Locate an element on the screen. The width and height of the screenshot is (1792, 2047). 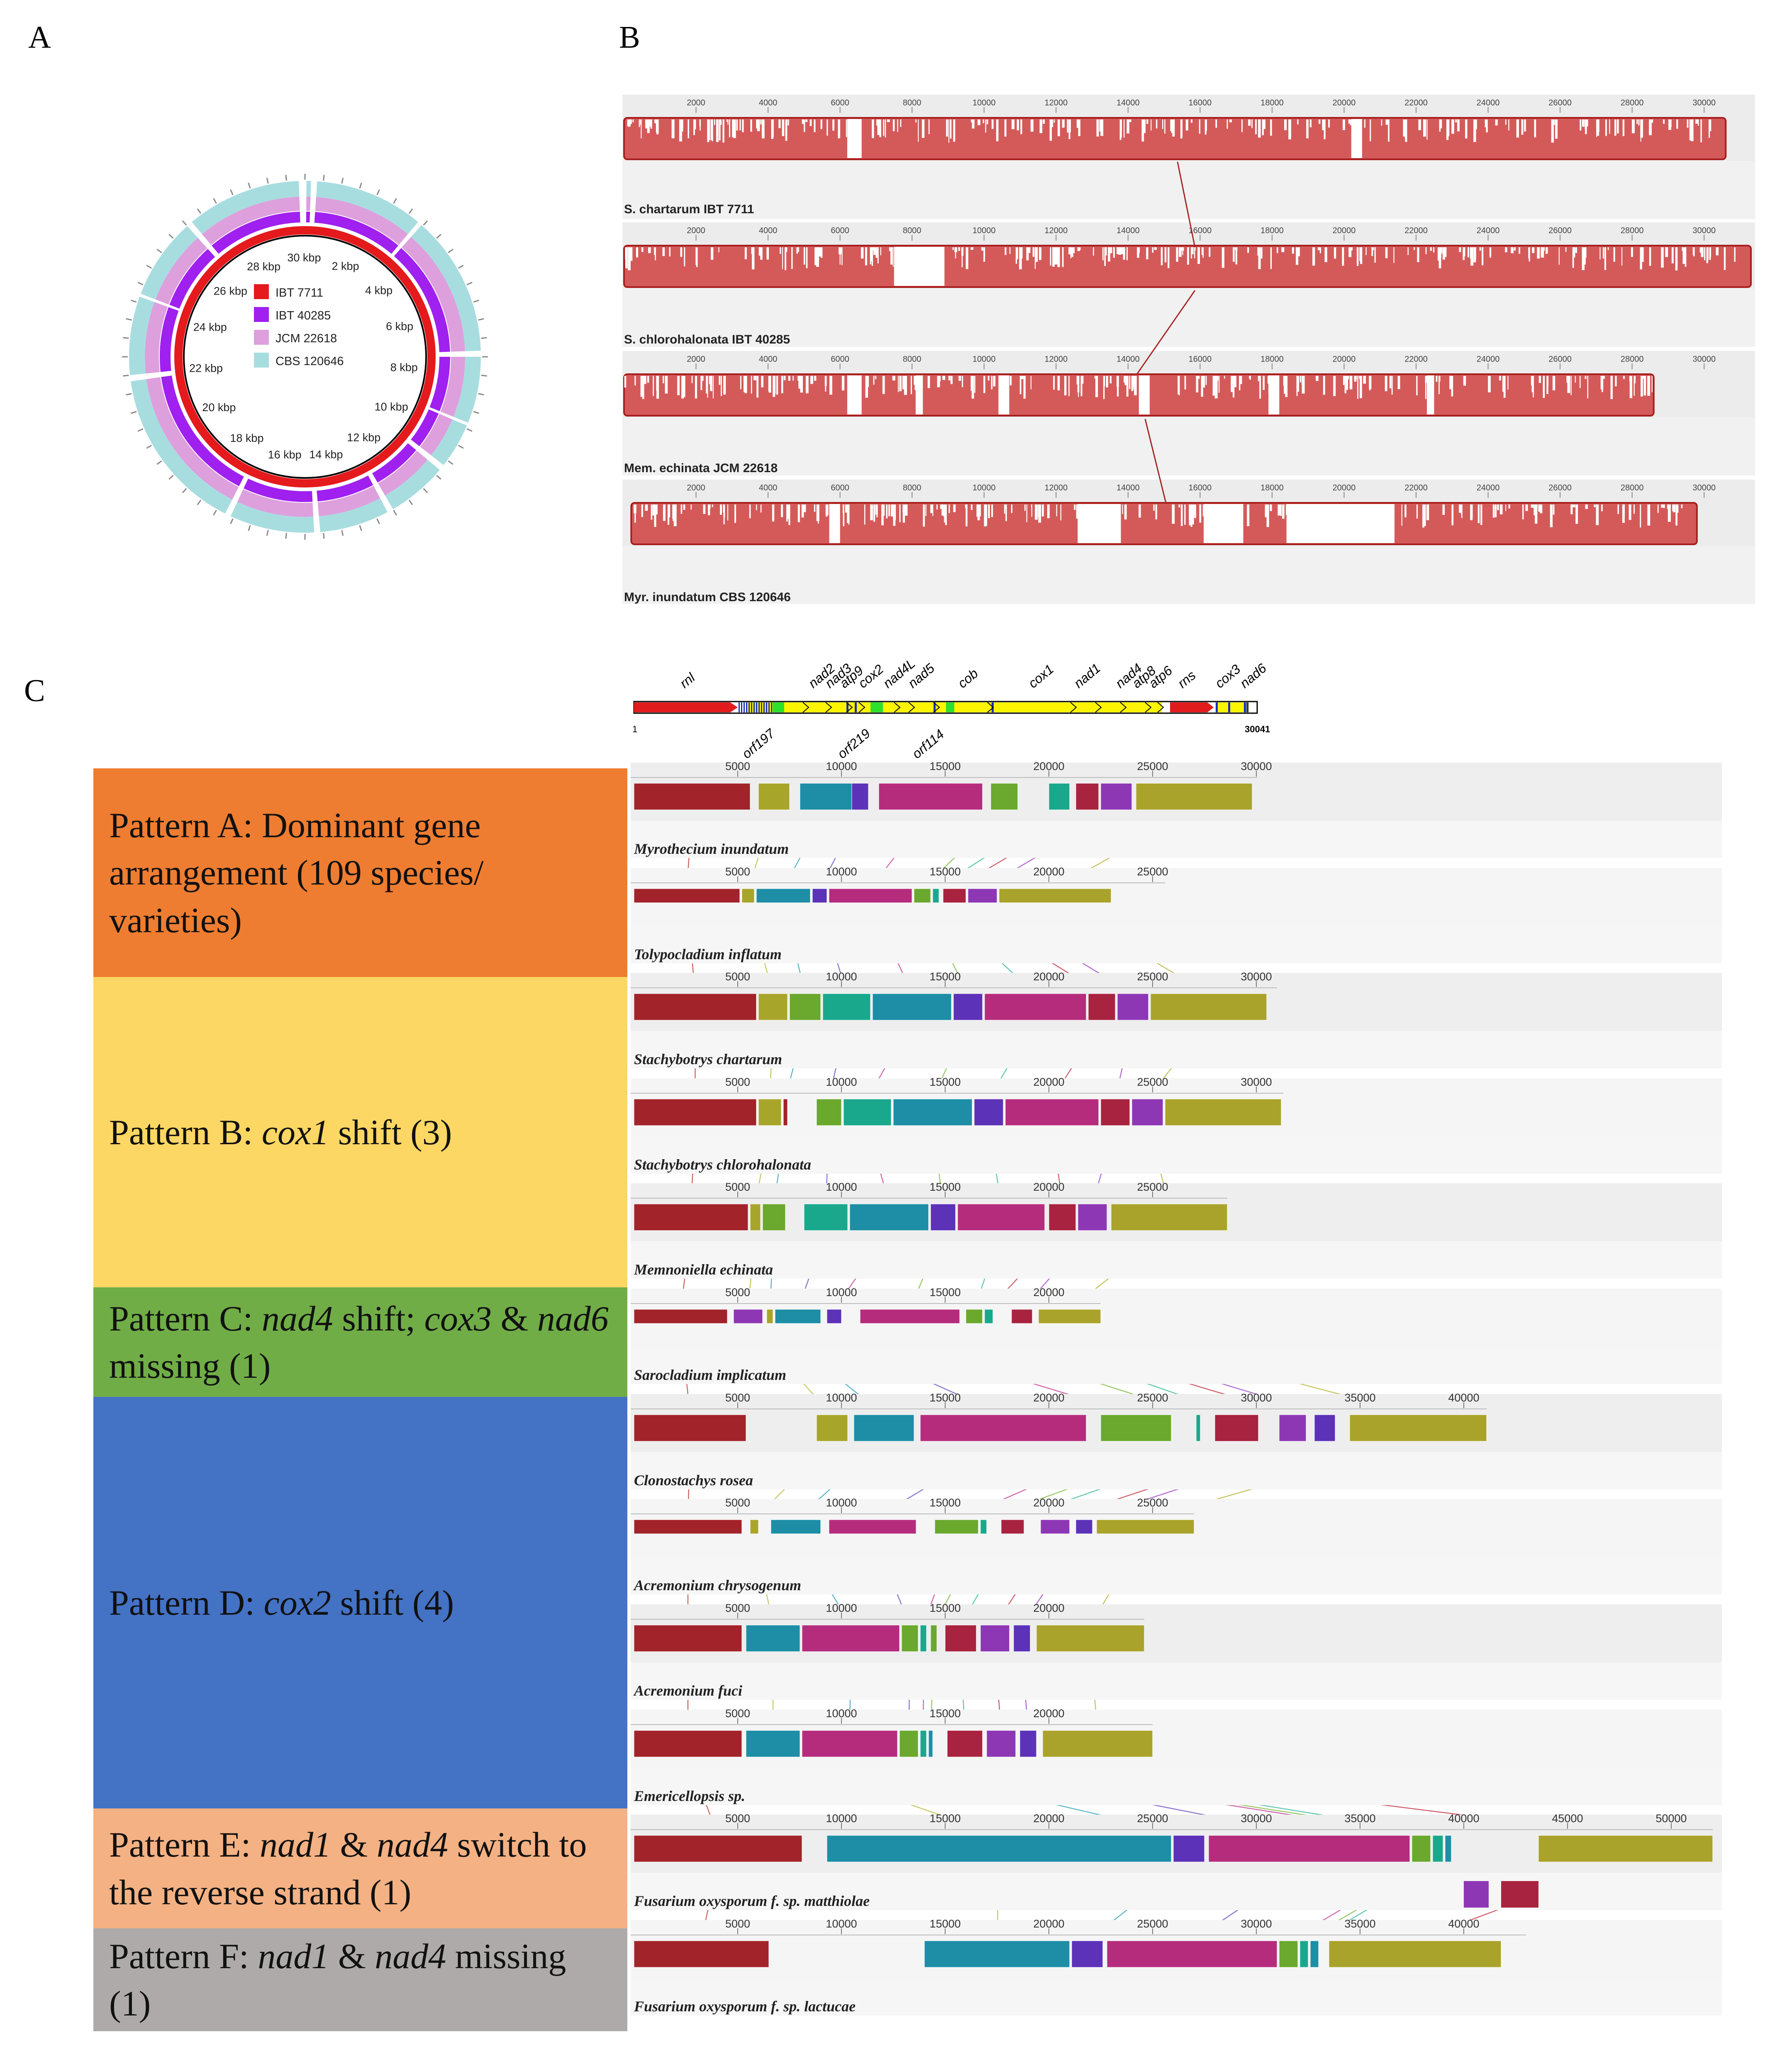
gene-arrow is located at coordinates (1160, 707).